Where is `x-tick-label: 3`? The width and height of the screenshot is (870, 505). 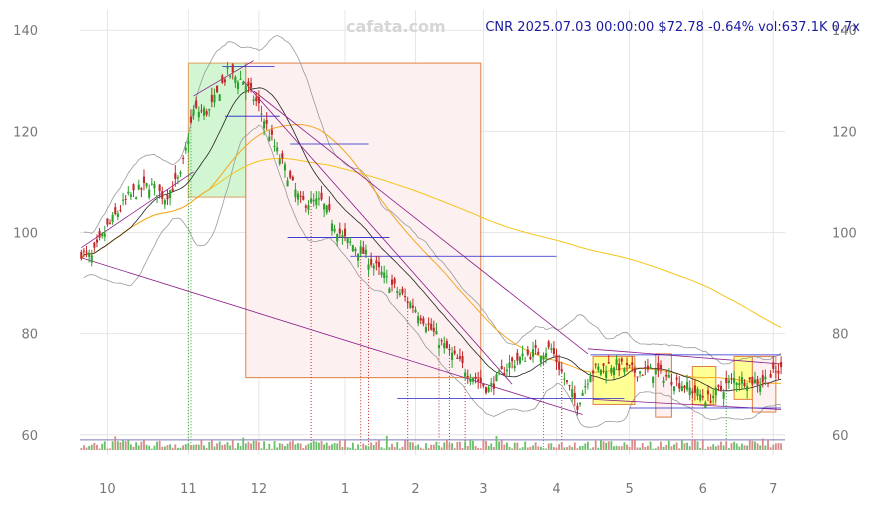 x-tick-label: 3 is located at coordinates (483, 489).